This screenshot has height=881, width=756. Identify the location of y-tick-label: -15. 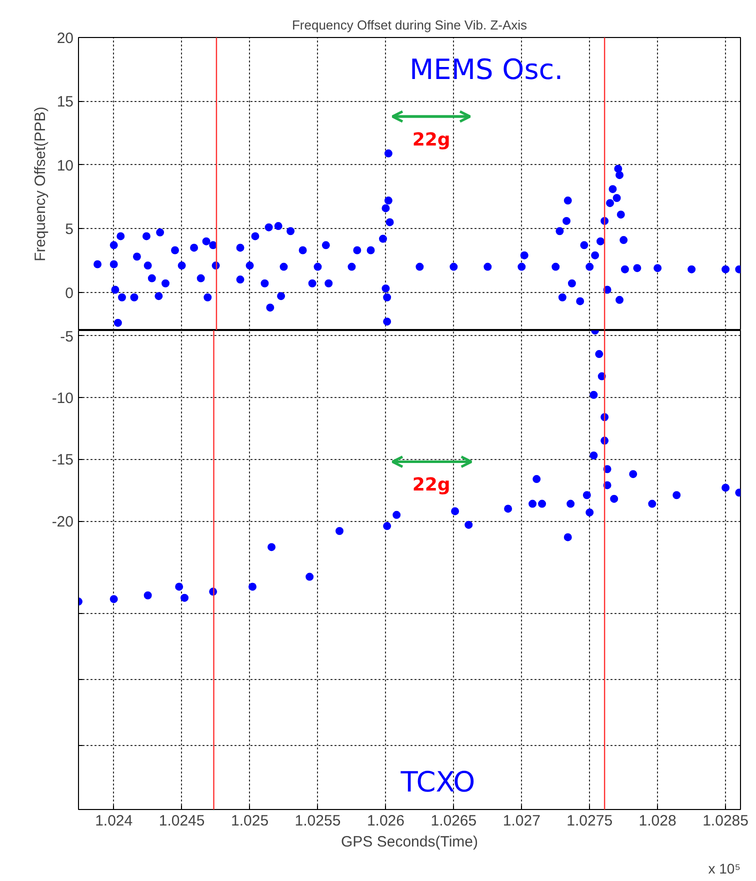
(63, 460).